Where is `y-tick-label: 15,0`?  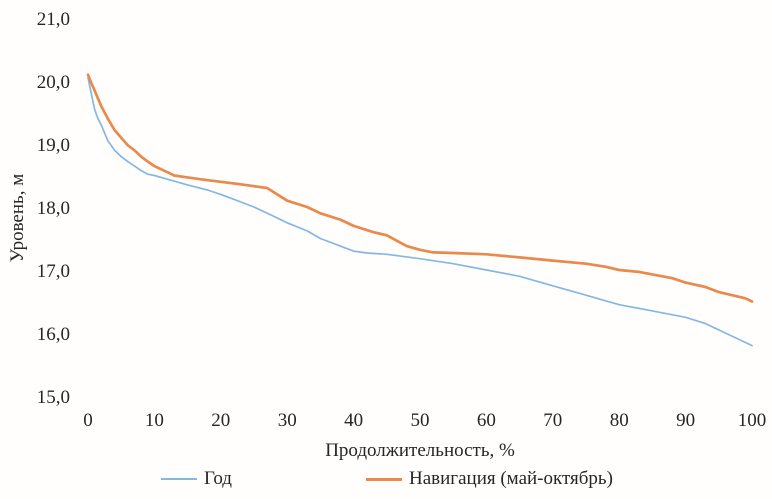
y-tick-label: 15,0 is located at coordinates (53, 397).